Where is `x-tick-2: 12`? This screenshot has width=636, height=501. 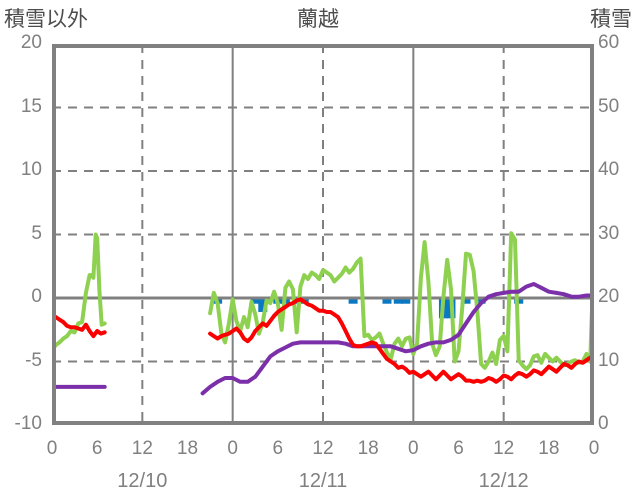
x-tick-2: 12 is located at coordinates (142, 448).